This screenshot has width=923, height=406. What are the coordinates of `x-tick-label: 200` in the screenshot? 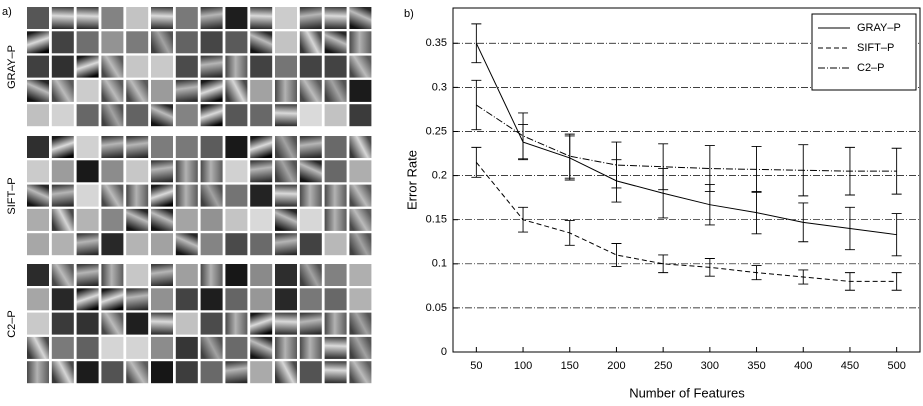 It's located at (616, 366).